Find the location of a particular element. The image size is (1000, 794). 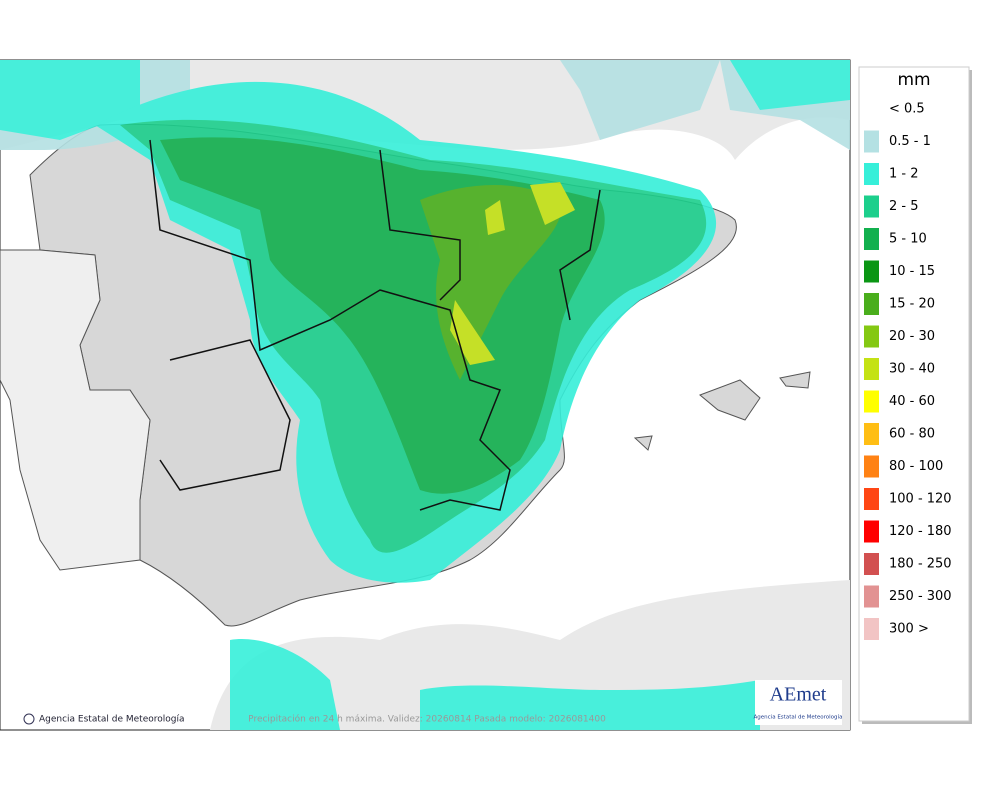

precip-low is located at coordinates (425, 105).